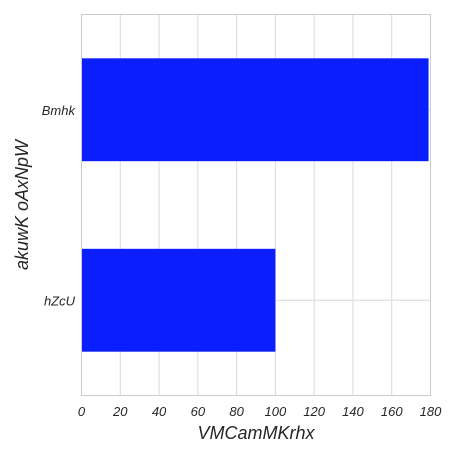 This screenshot has height=456, width=456. Describe the element at coordinates (82, 411) in the screenshot. I see `x-tick-label: 0` at that location.